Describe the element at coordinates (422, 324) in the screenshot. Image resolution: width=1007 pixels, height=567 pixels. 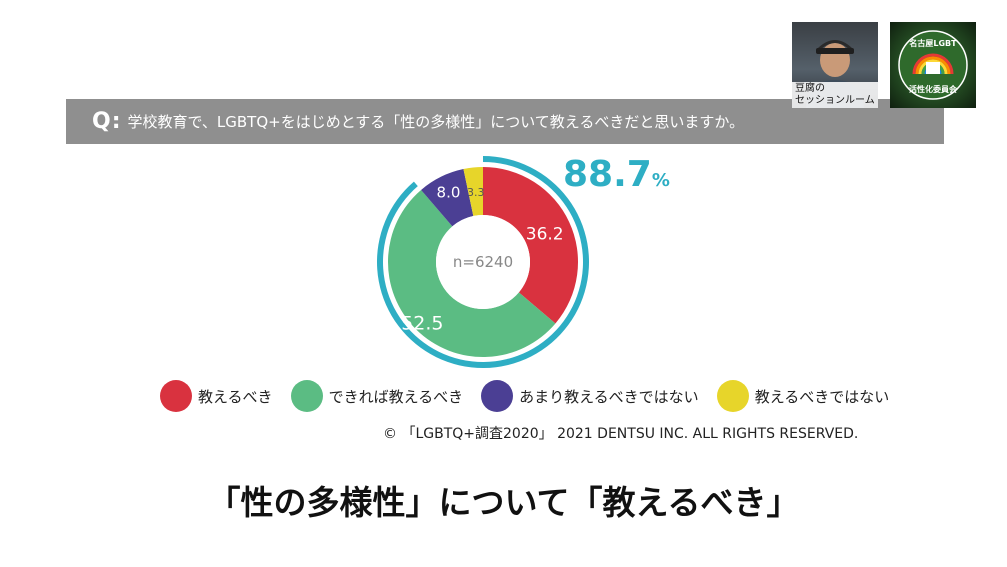
I see `slice-value-label: 52.5` at that location.